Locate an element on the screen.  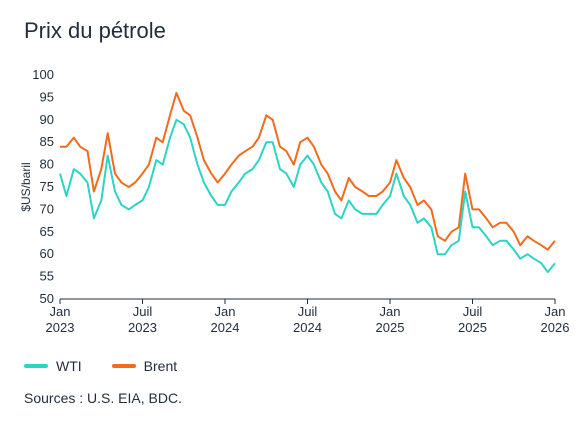
y-axis-ticks: 50 55 60 65 70 75 80 85 90 95 100 is located at coordinates (43, 186).